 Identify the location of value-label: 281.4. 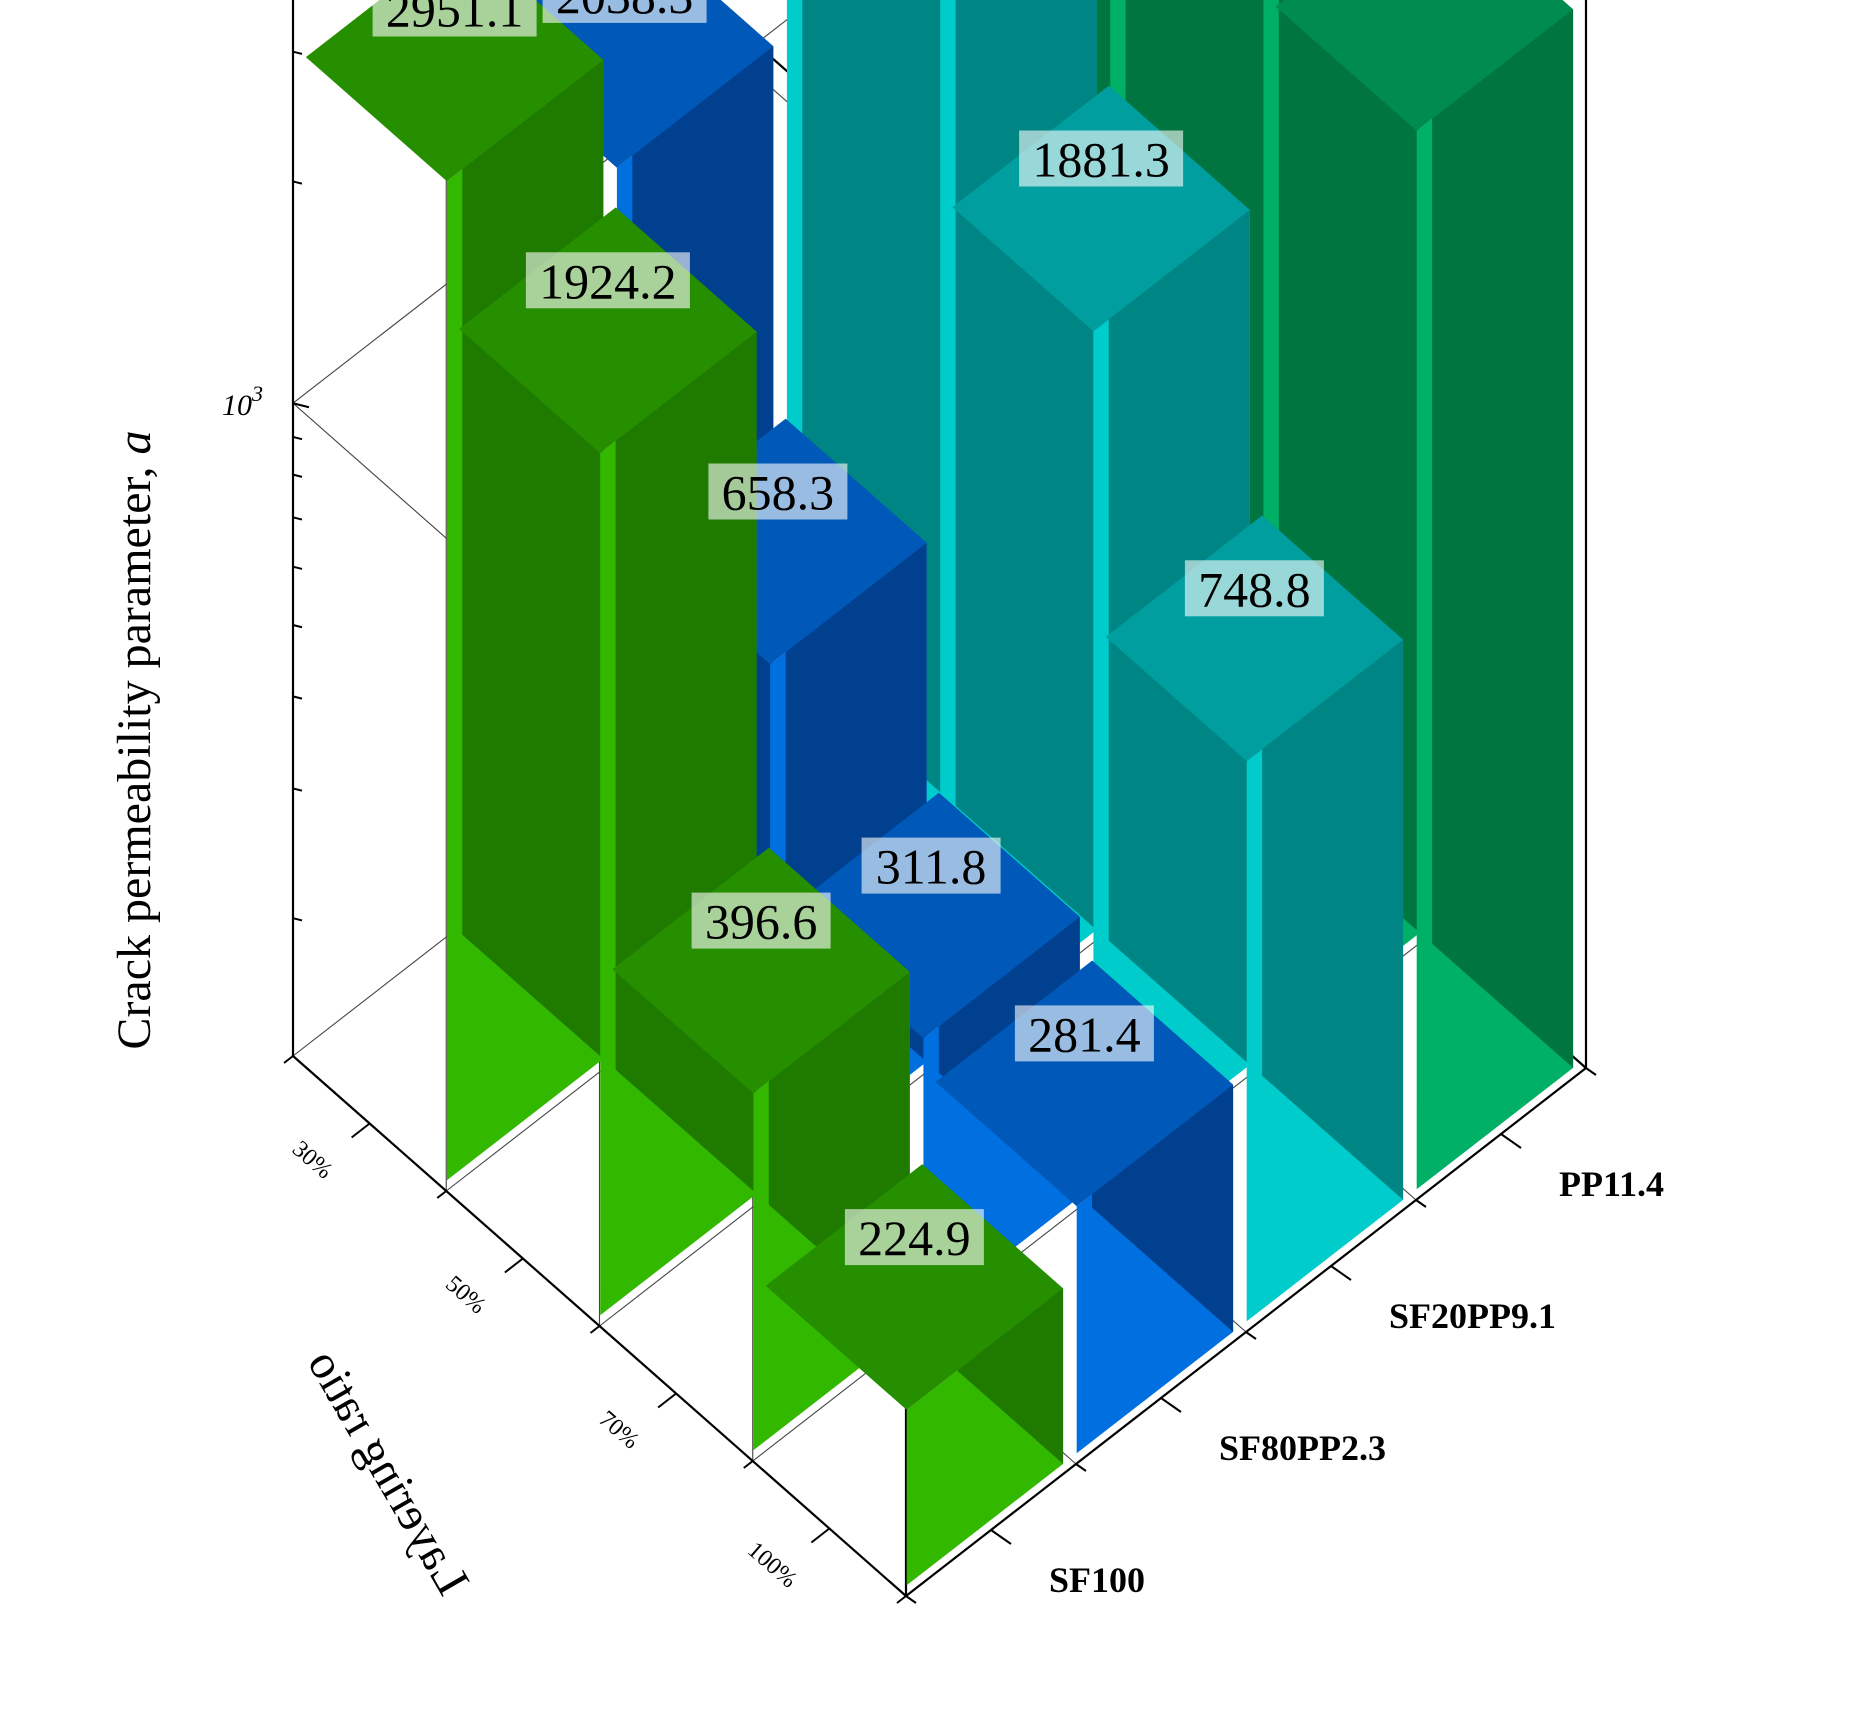
(1084, 1034).